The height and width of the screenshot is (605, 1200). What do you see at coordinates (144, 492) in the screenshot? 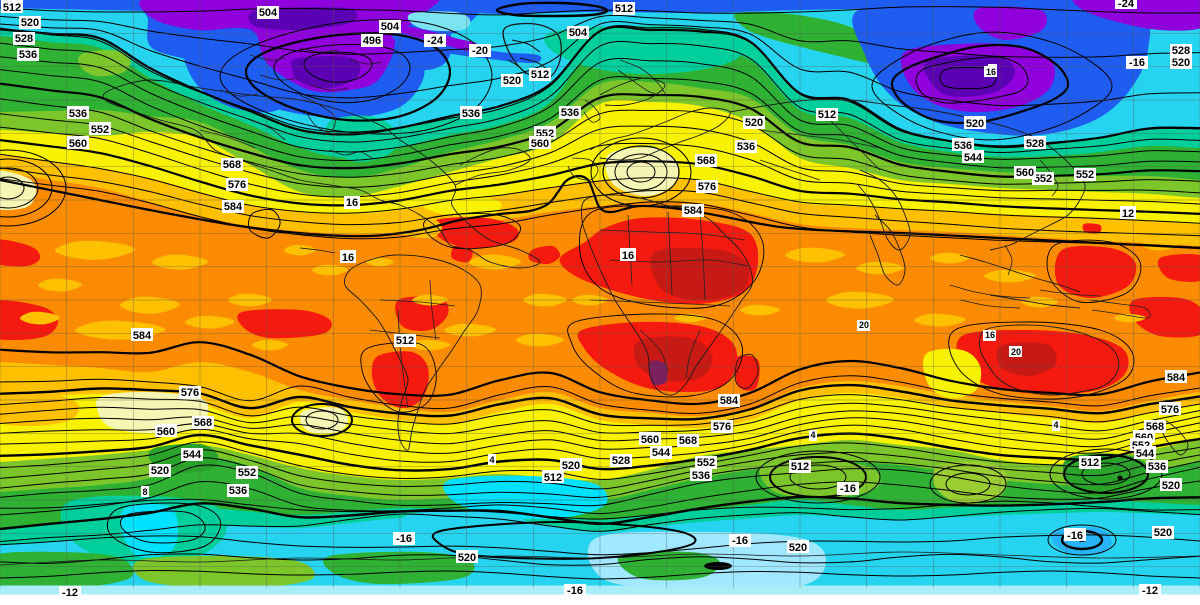
I see `svg-text: 8` at bounding box center [144, 492].